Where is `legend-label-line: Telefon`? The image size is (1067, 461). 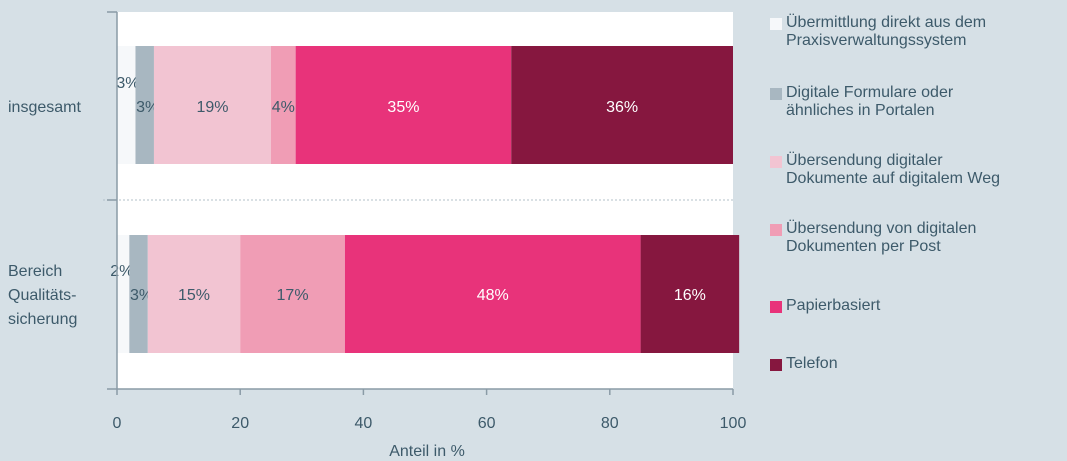 legend-label-line: Telefon is located at coordinates (812, 363).